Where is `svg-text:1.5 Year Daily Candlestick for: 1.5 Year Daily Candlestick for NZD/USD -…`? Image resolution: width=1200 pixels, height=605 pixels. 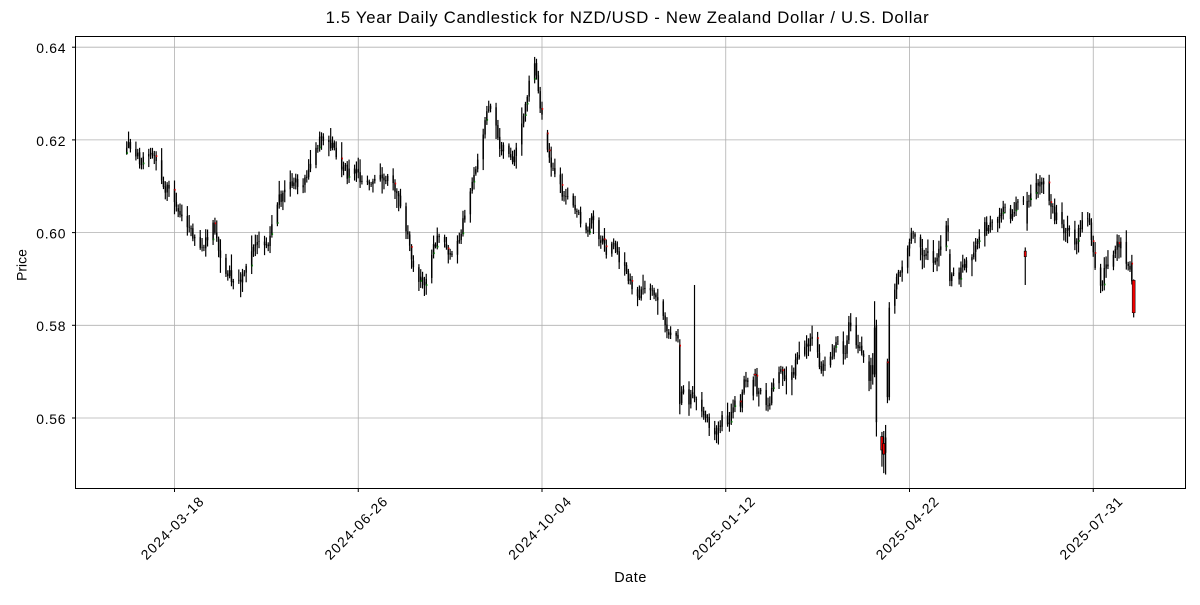
svg-text:1.5 Year Daily Candlestick for: 1.5 Year Daily Candlestick for NZD/USD -… is located at coordinates (628, 17).